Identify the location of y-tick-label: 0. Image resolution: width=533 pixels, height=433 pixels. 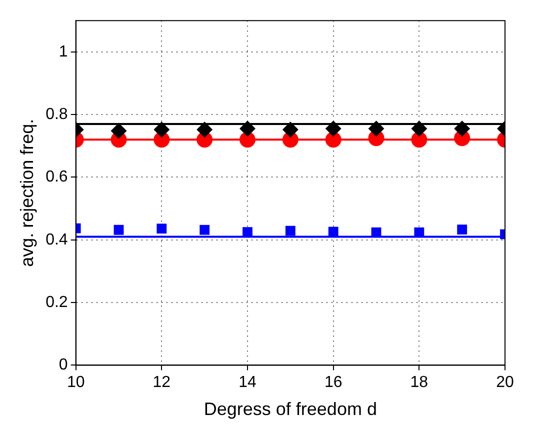
(63, 365).